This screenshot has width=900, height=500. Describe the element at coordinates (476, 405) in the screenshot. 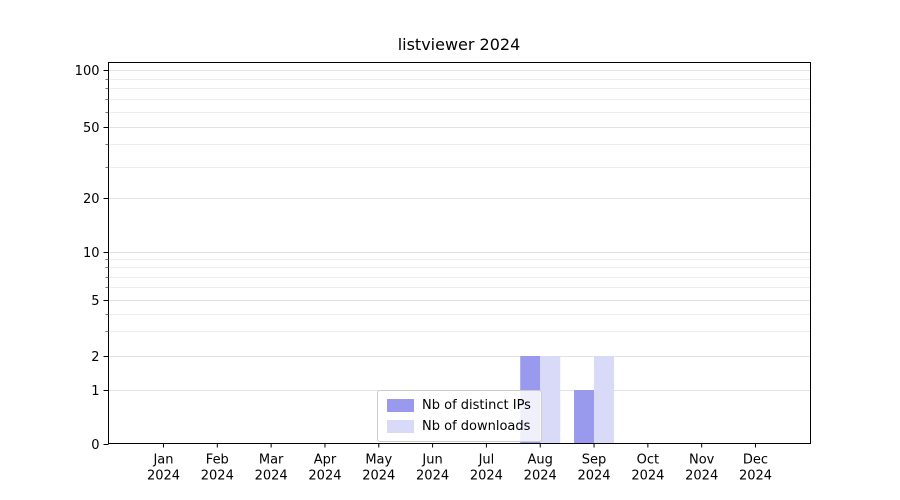

I see `legend-label-distinct-ips: Nb of distinct IPs` at that location.